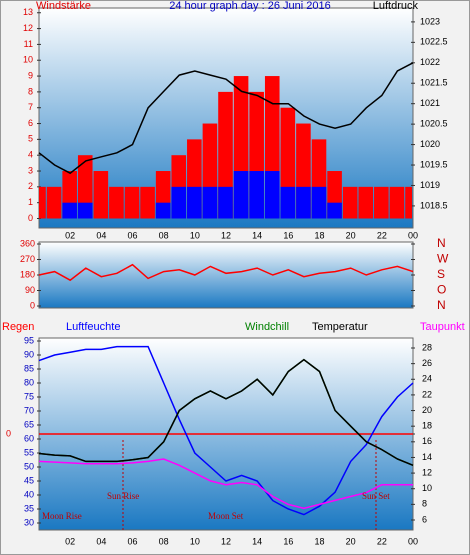 Image resolution: width=470 pixels, height=555 pixels. Describe the element at coordinates (427, 394) in the screenshot. I see `y2-tick-label: 22` at that location.